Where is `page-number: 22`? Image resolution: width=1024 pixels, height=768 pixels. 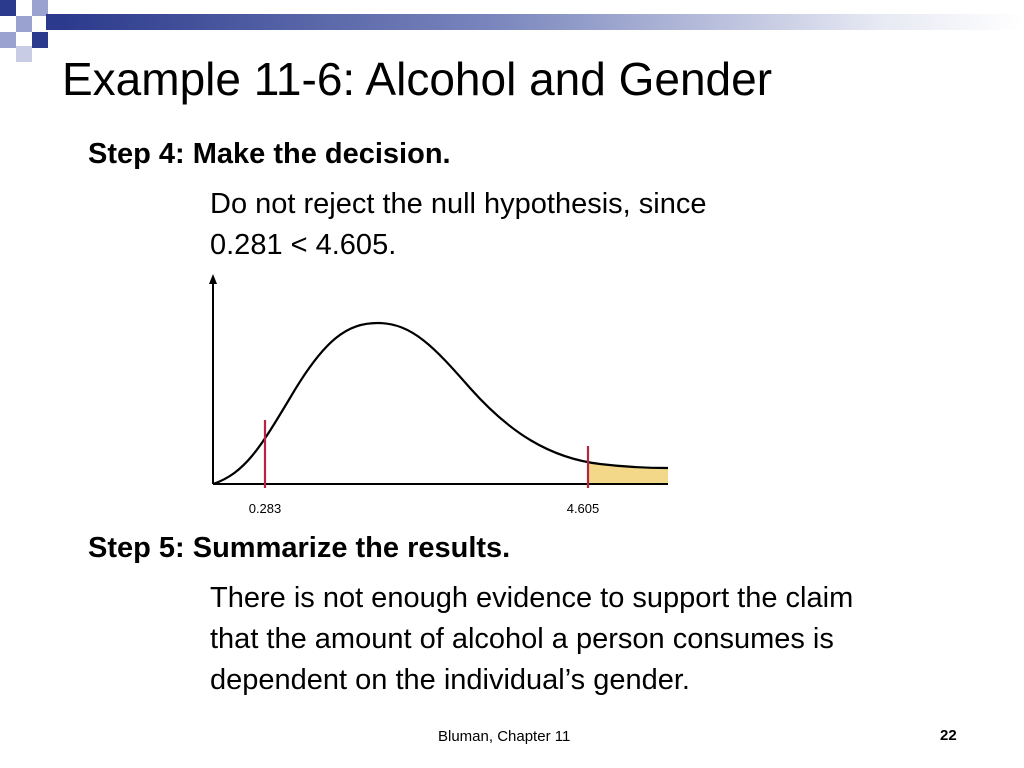 page-number: 22 is located at coordinates (948, 735).